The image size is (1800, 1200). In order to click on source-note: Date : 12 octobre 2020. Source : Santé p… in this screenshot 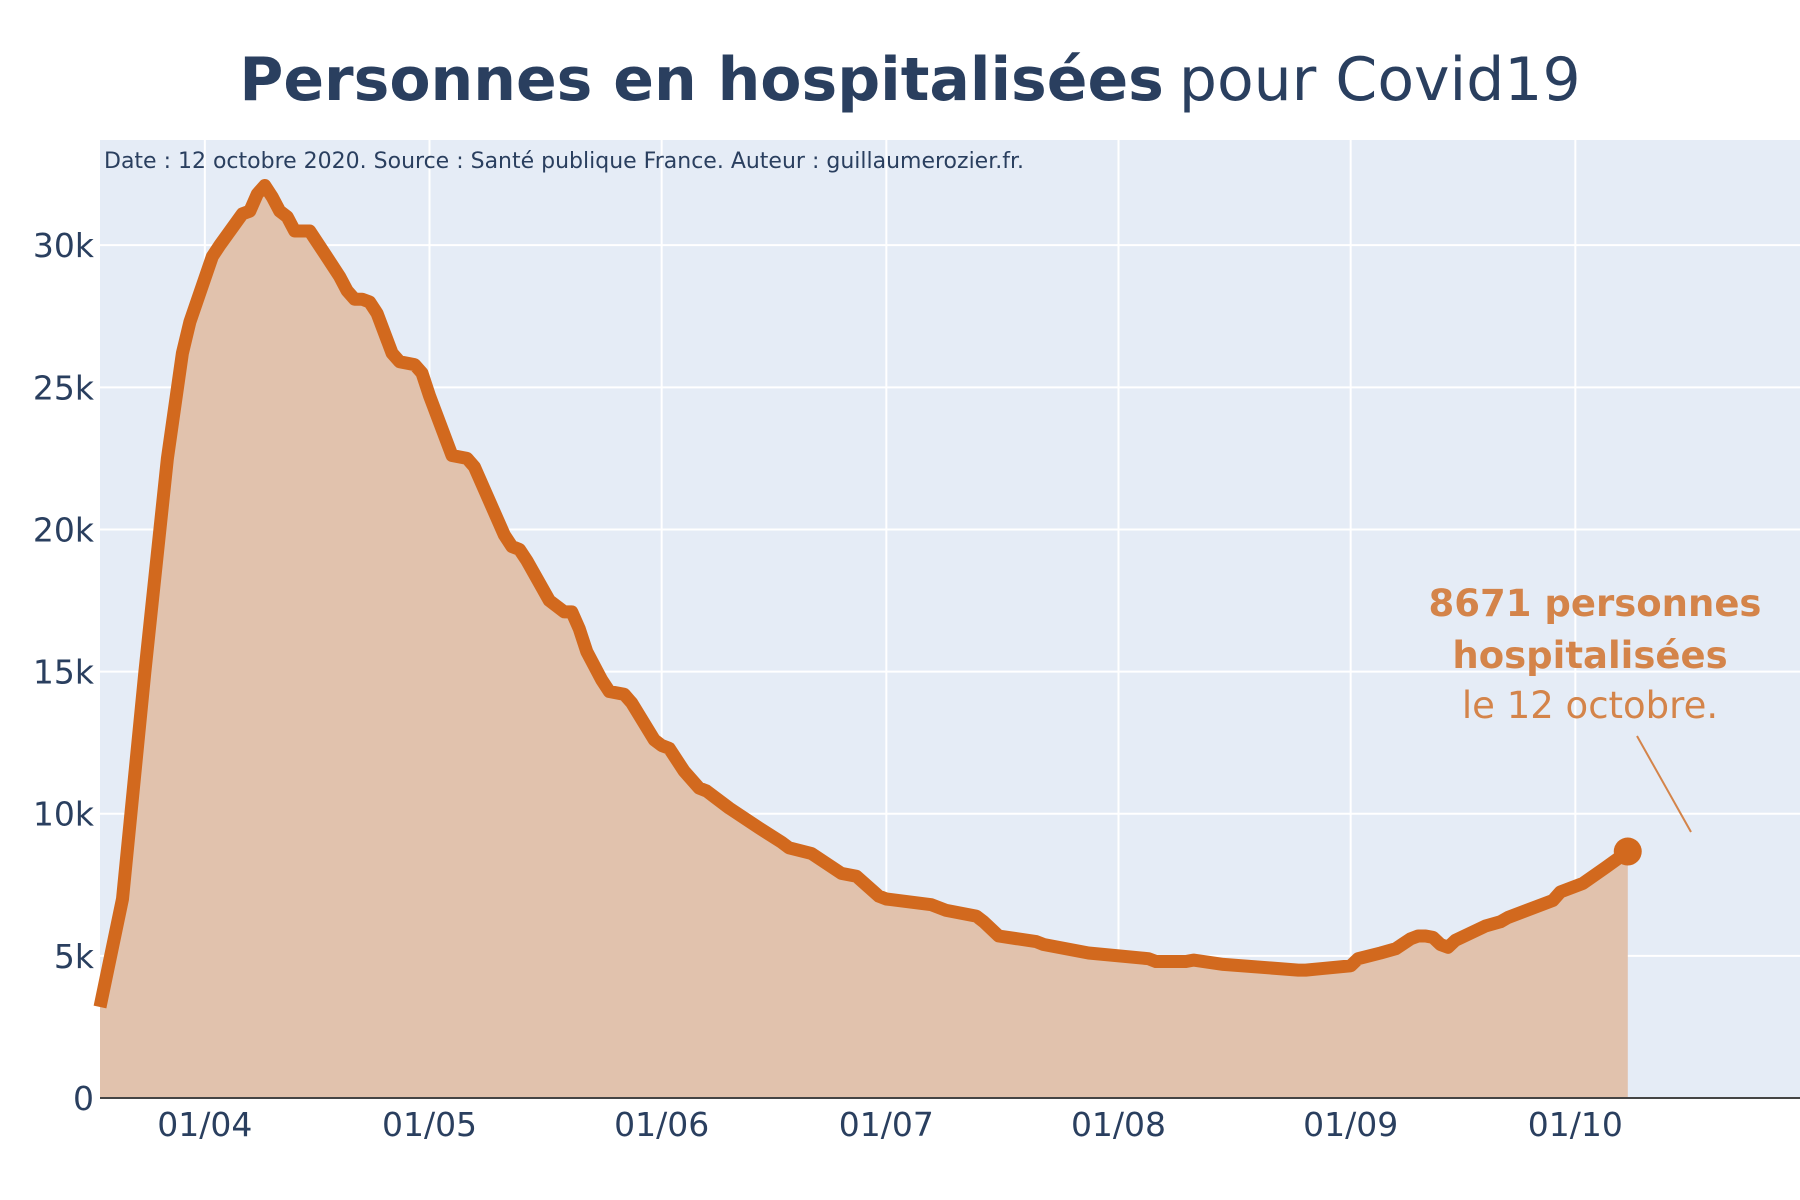, I will do `click(564, 161)`.